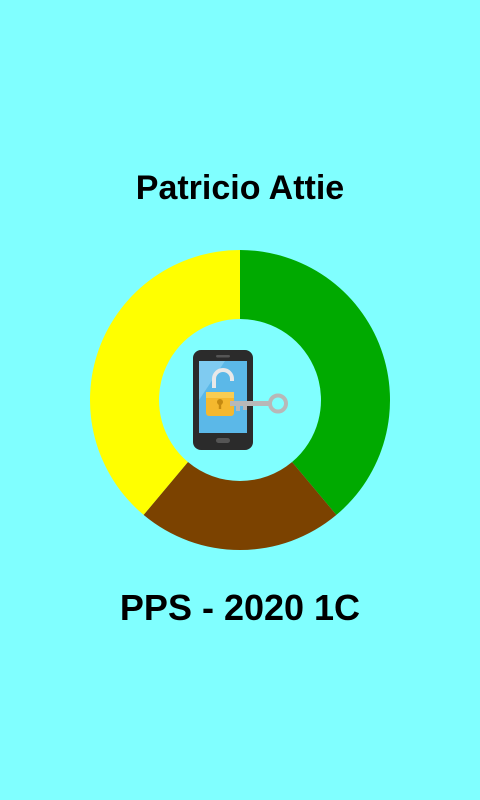 This screenshot has height=800, width=480. I want to click on author-name: Patricio Attie, so click(240, 188).